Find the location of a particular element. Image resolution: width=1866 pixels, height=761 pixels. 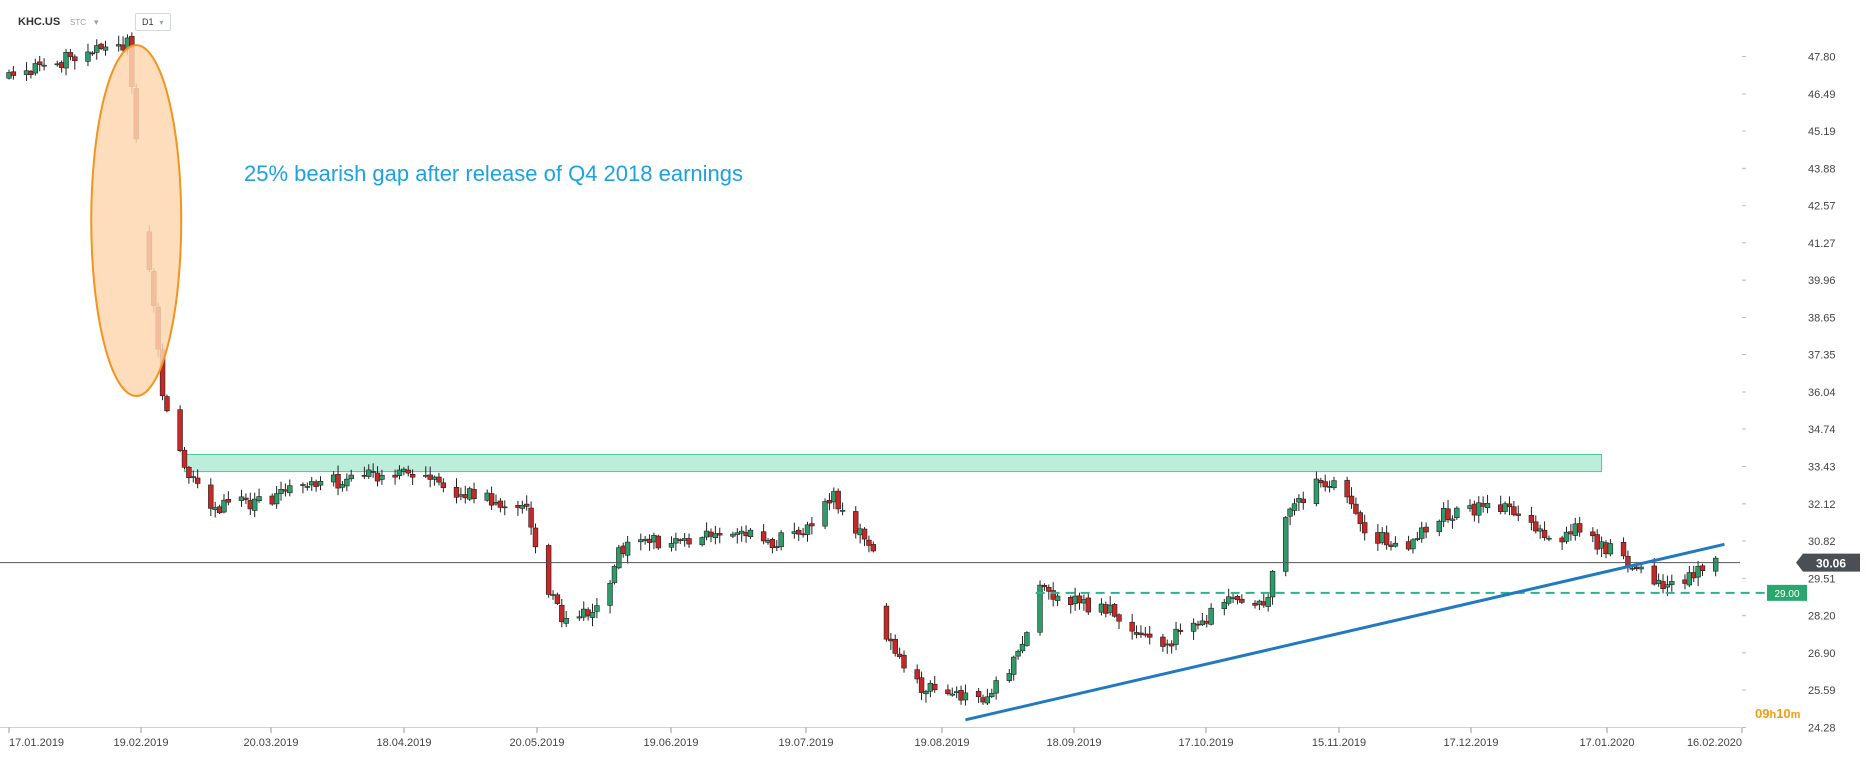

support-badge: 29.00 is located at coordinates (1787, 592).